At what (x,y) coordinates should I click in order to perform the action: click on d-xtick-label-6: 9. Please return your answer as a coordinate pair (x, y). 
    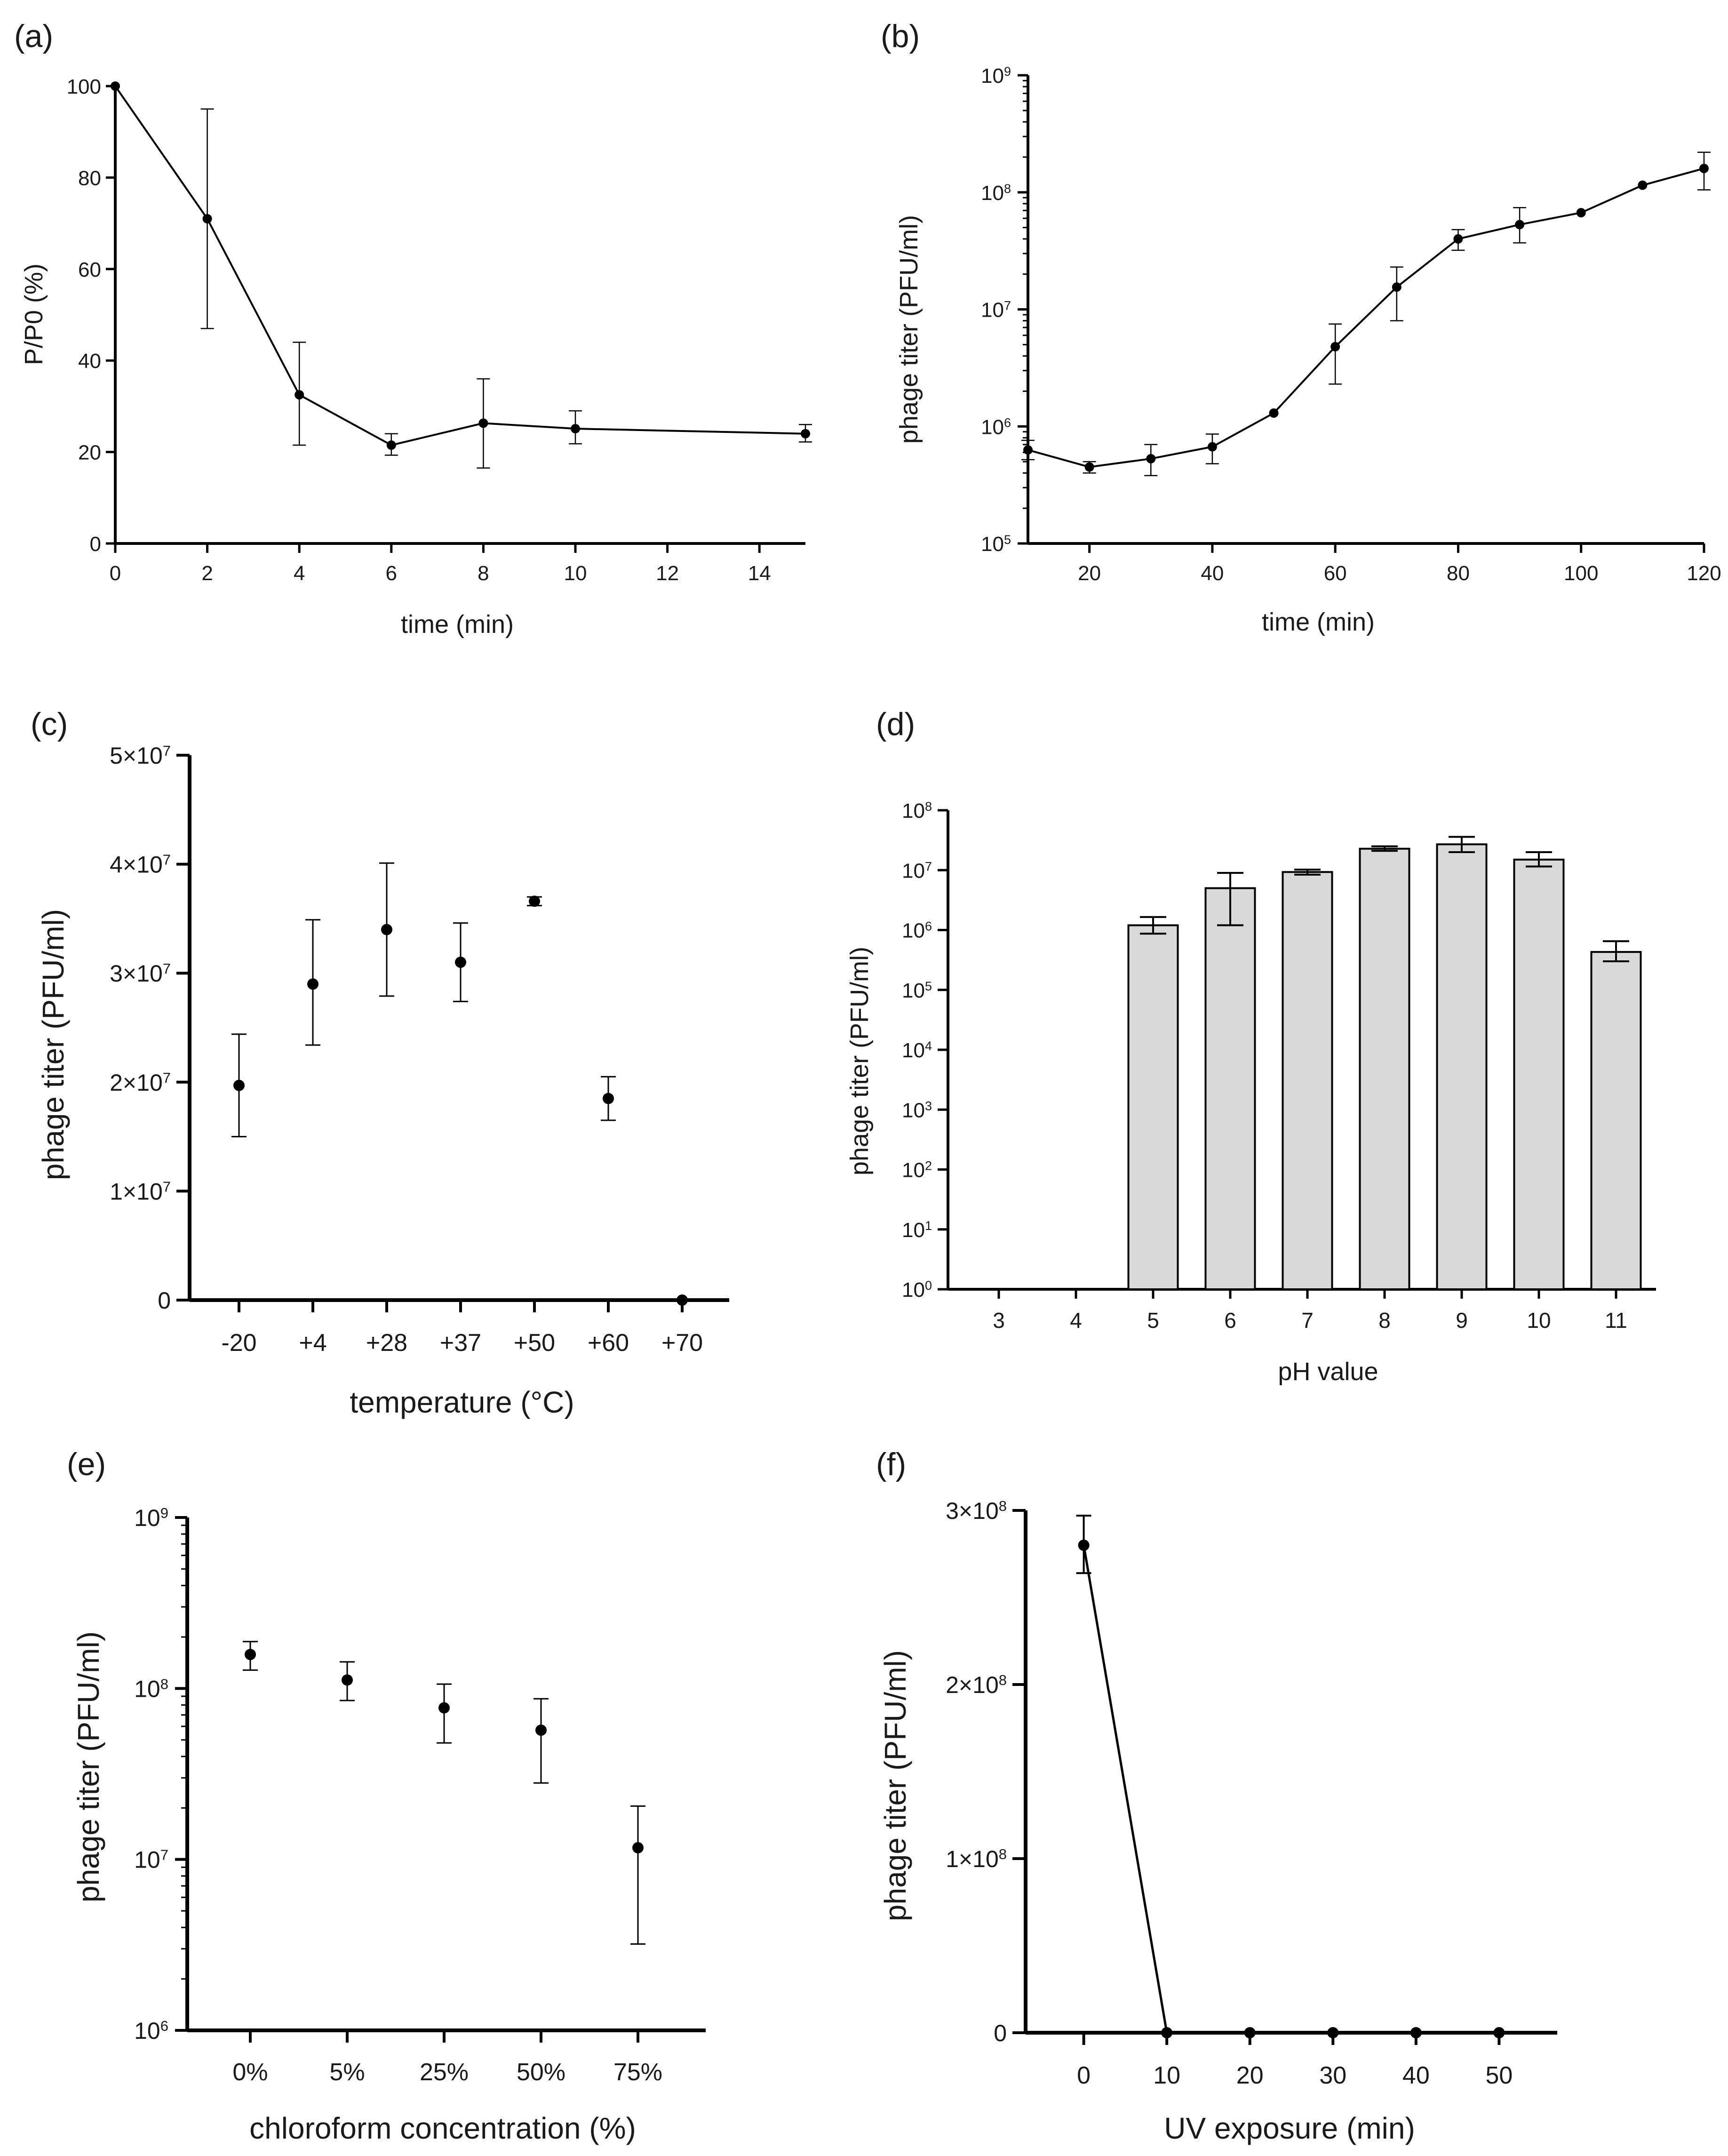
    Looking at the image, I should click on (1462, 1320).